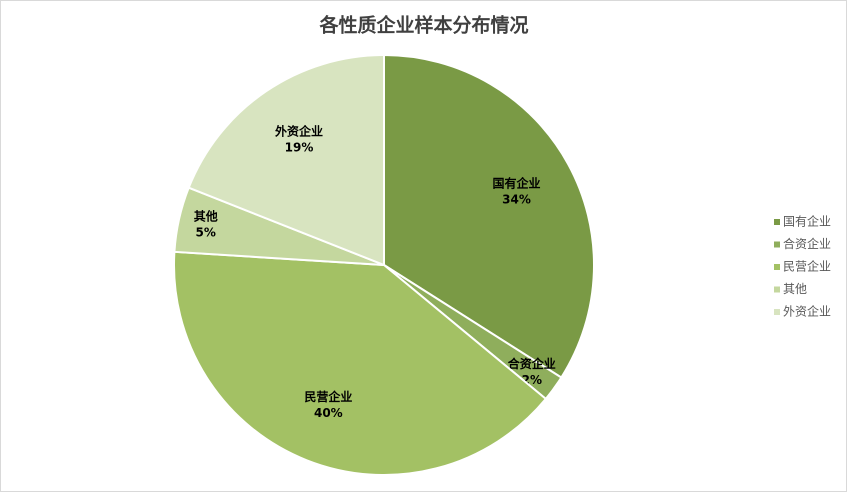  What do you see at coordinates (807, 266) in the screenshot?
I see `legend-label: 民营企业` at bounding box center [807, 266].